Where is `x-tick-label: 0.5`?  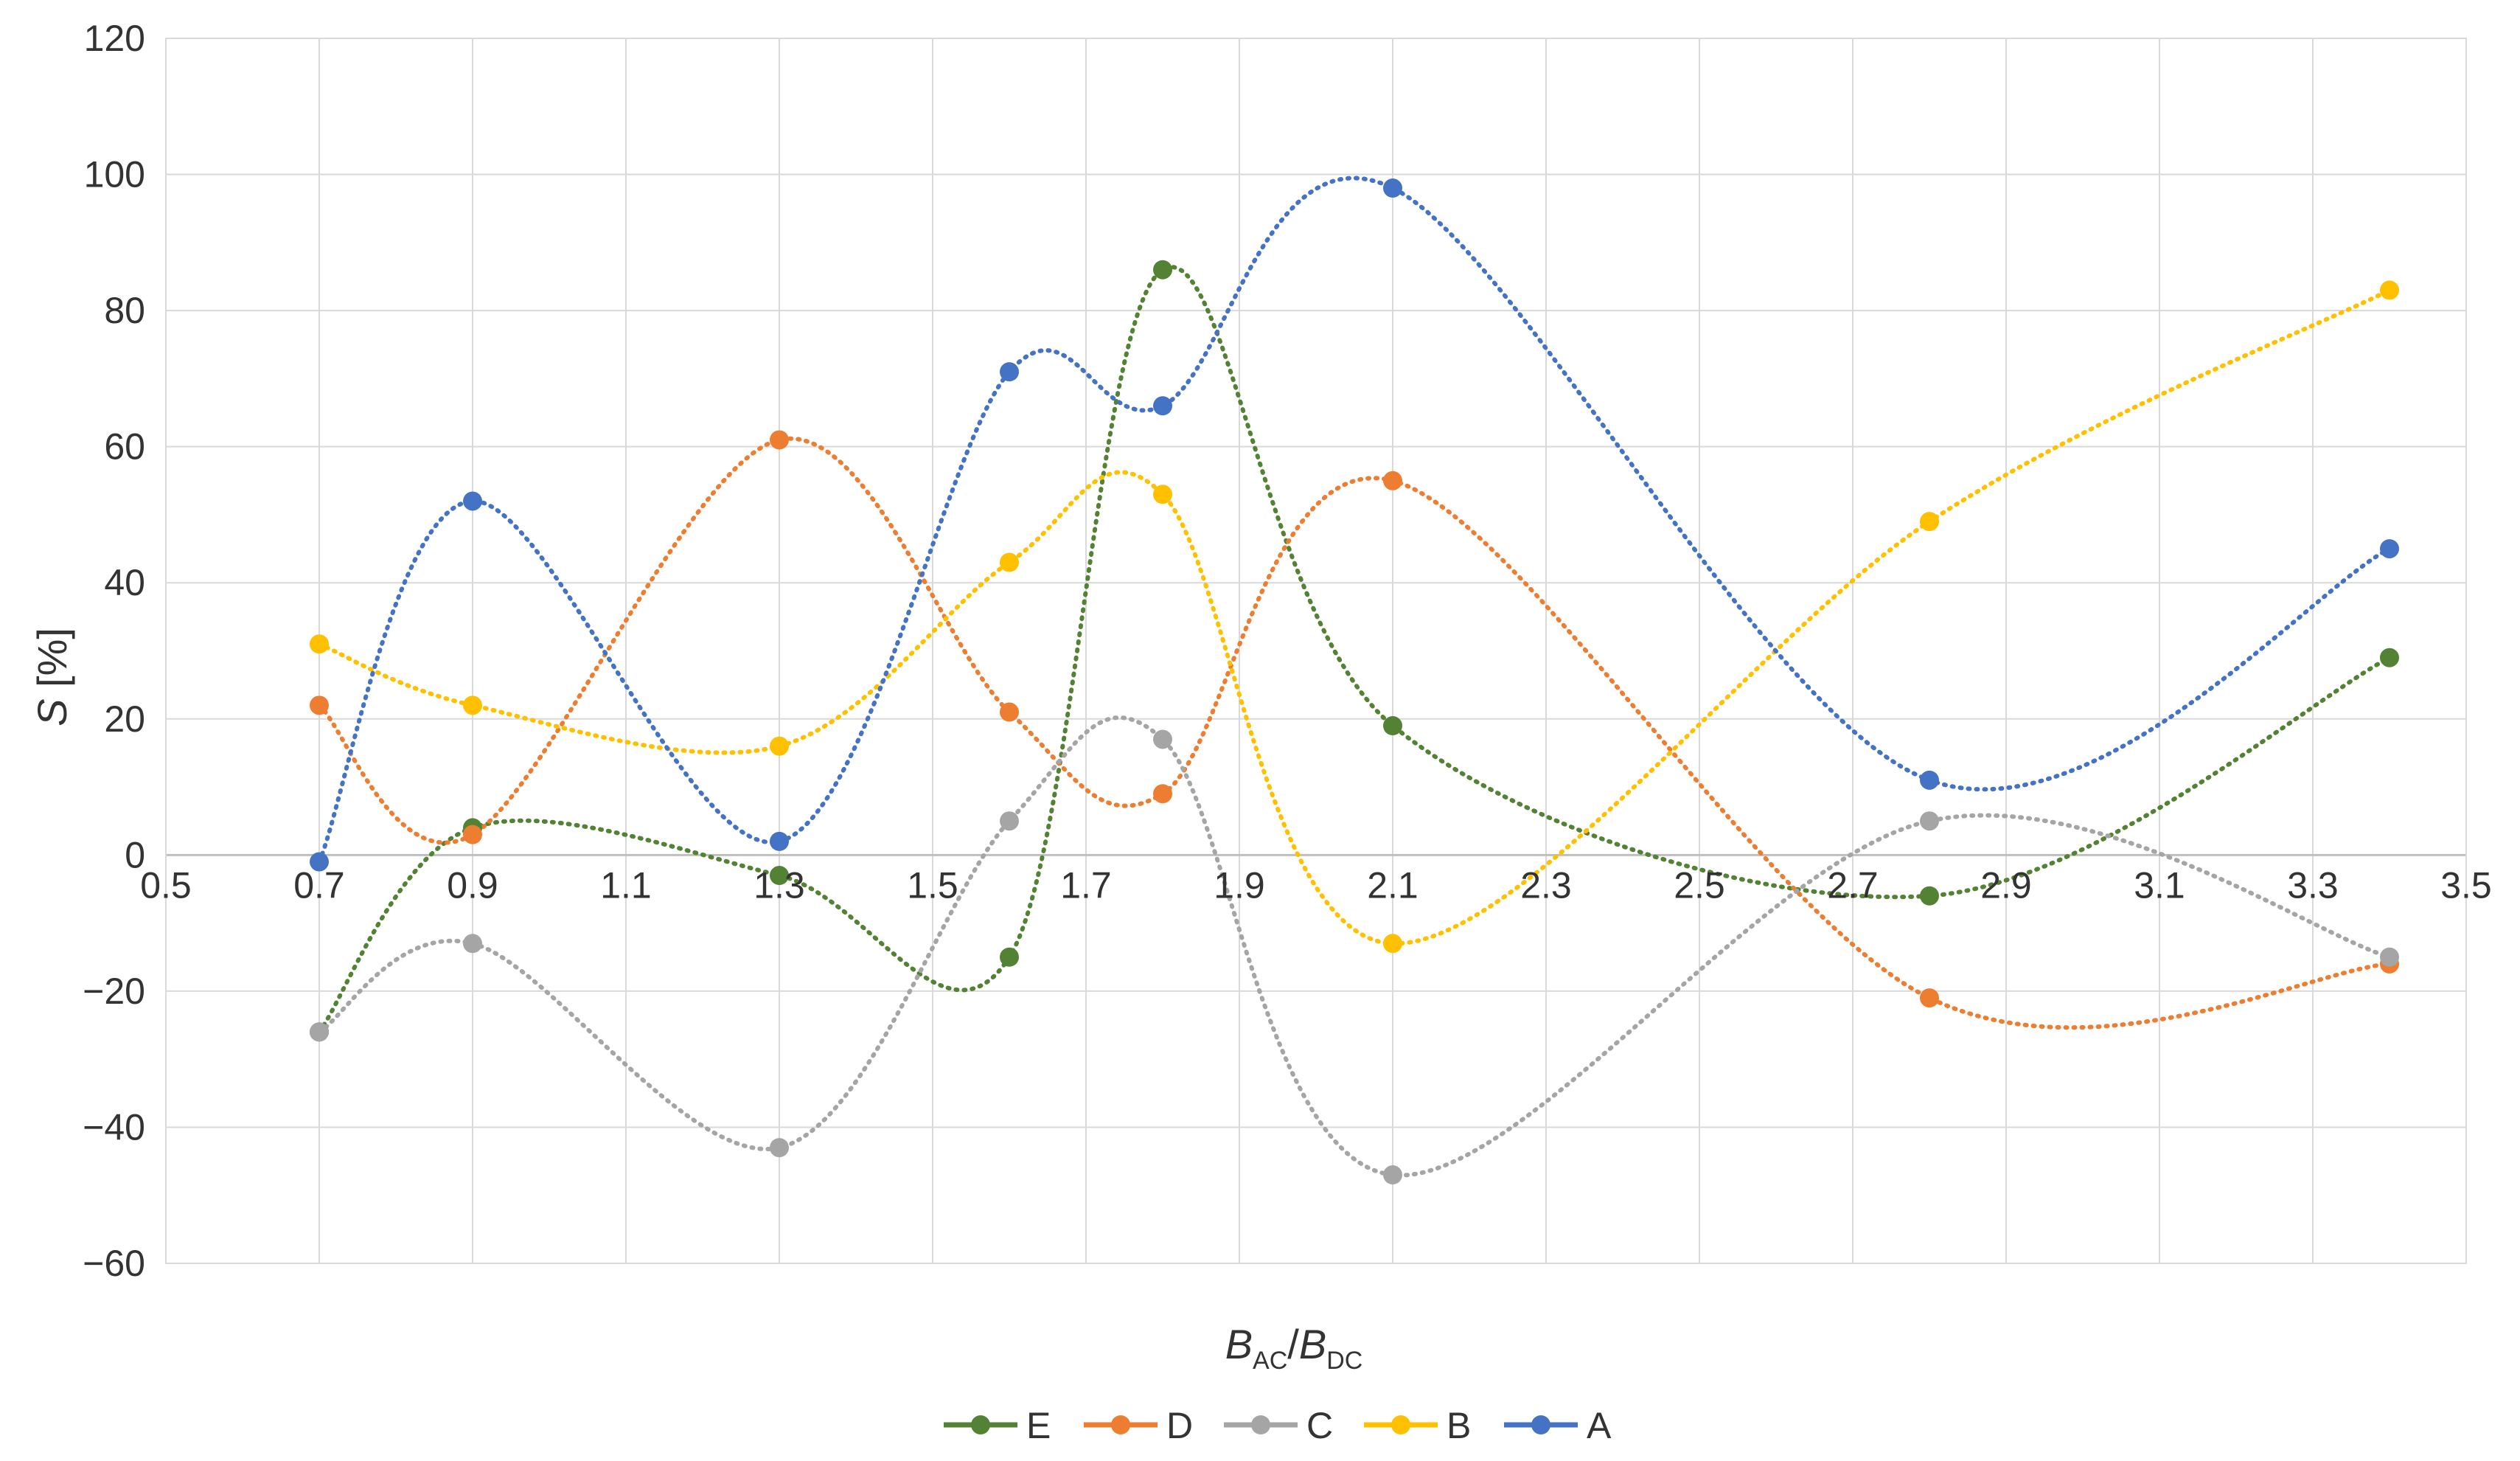
x-tick-label: 0.5 is located at coordinates (166, 885).